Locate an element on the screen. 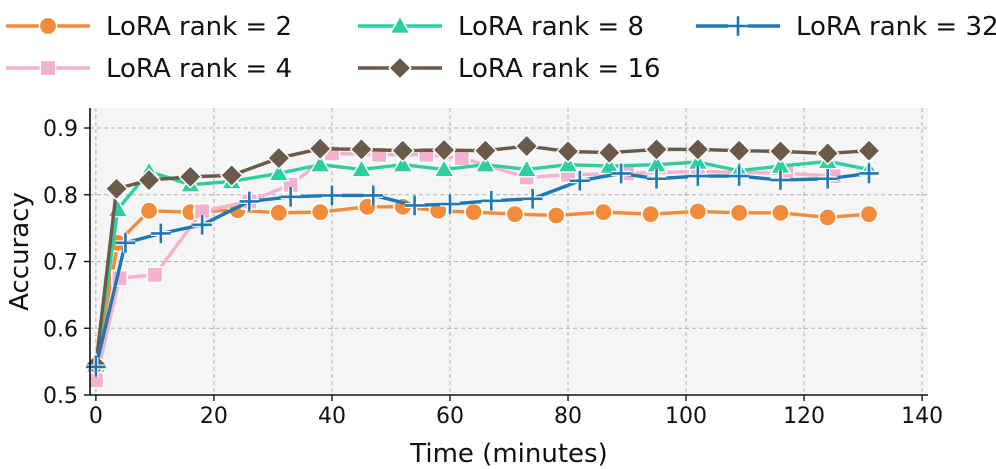  y-tick-label: 0.5 is located at coordinates (60, 396).